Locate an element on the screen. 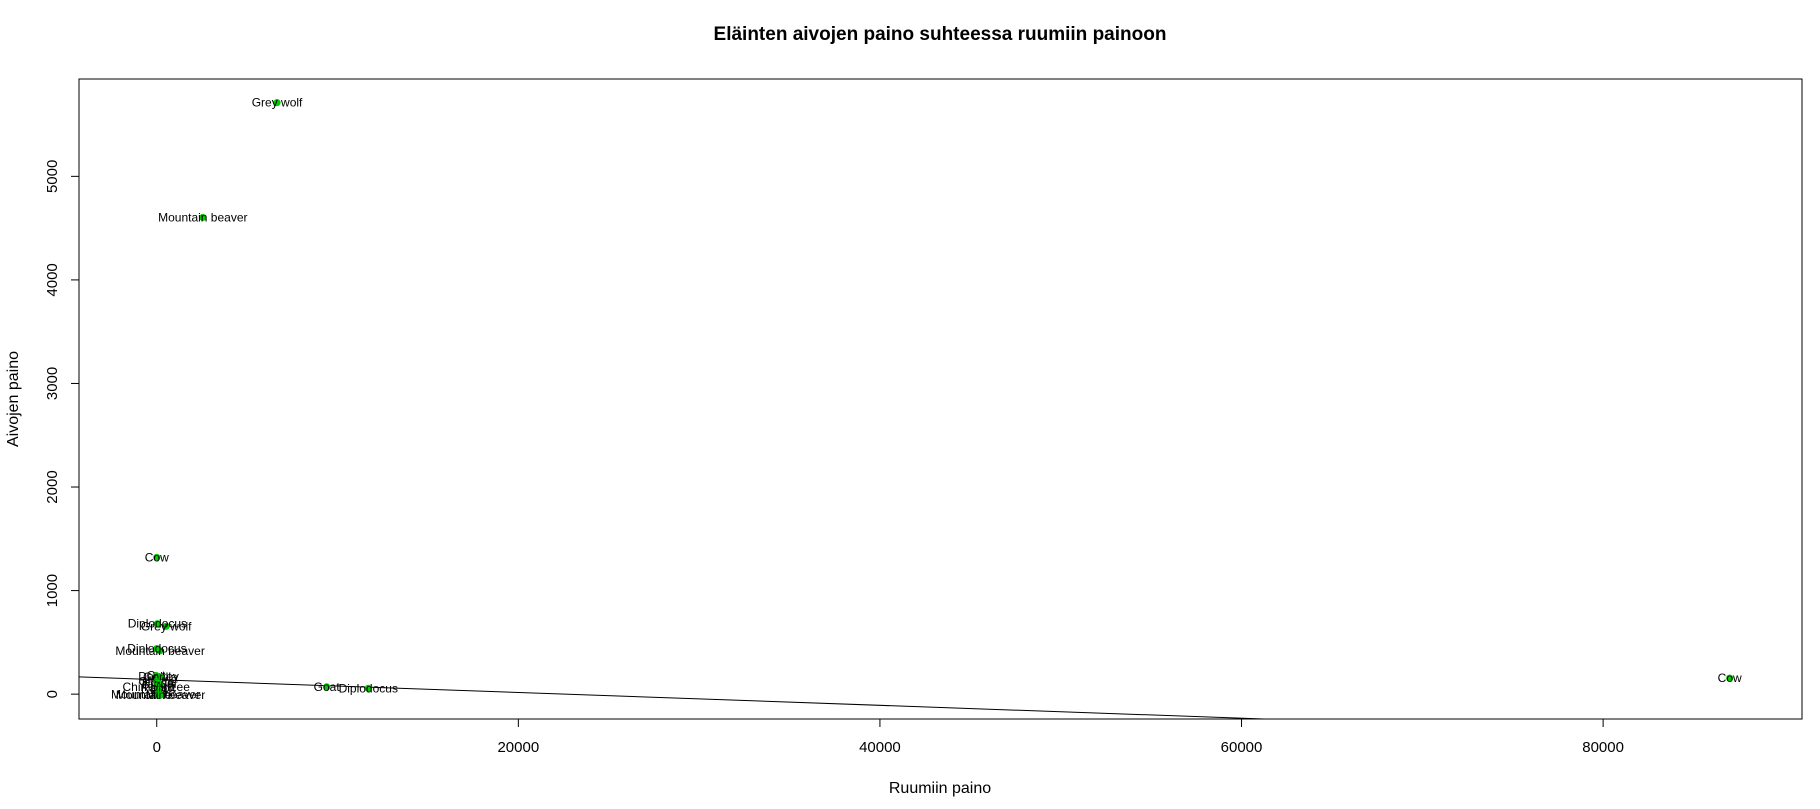 The height and width of the screenshot is (809, 1820). data-point-label: Goat is located at coordinates (327, 687).